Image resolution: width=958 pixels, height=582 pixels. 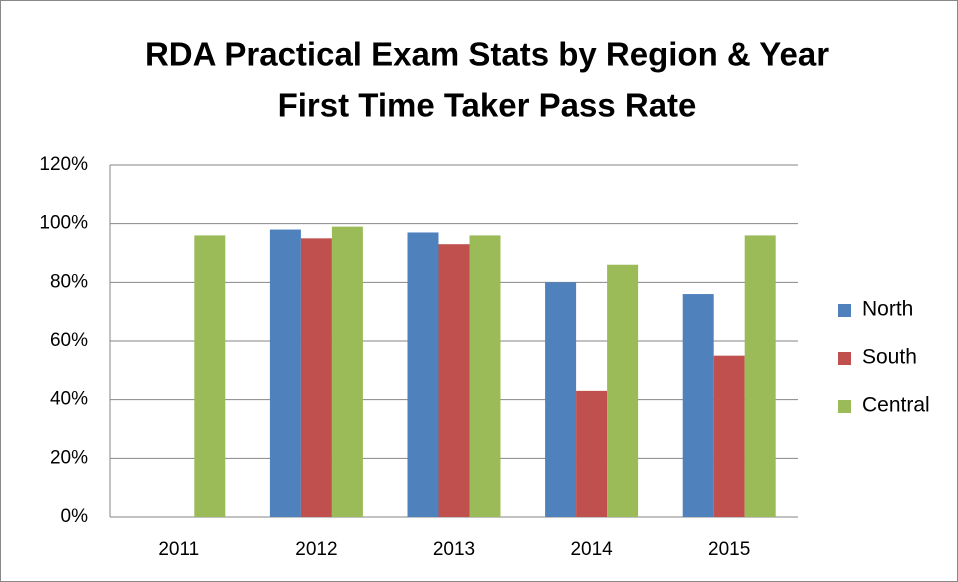 I want to click on y-tick-label: 20%, so click(x=69, y=457).